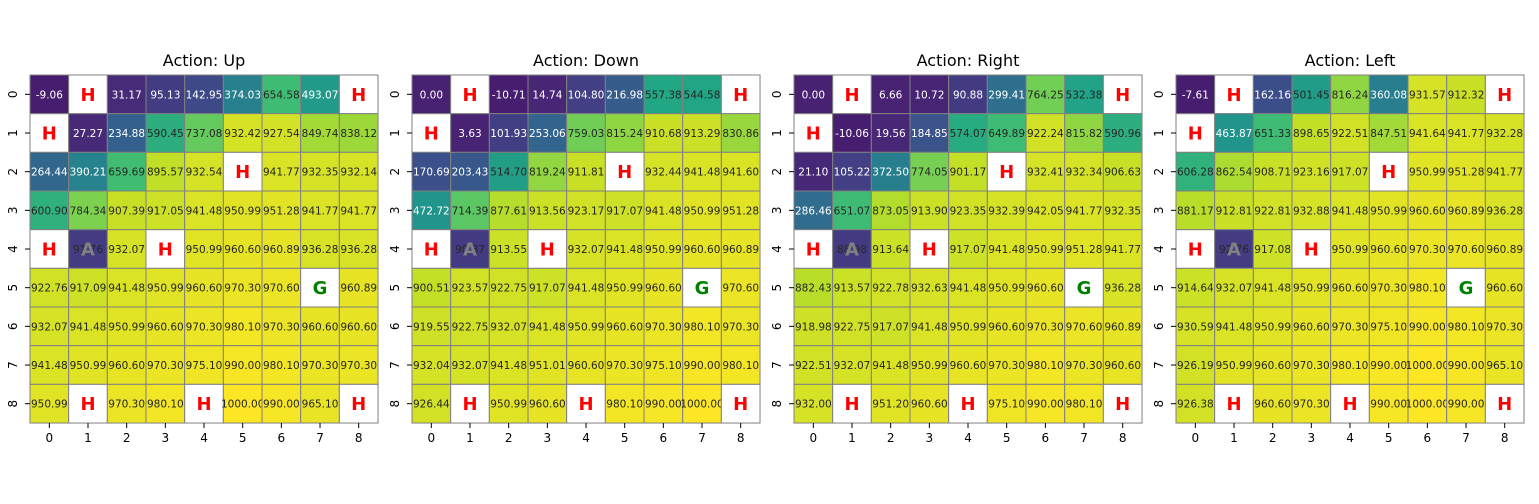 This screenshot has height=504, width=1539. I want to click on cell-value-label: 951.28, so click(1466, 173).